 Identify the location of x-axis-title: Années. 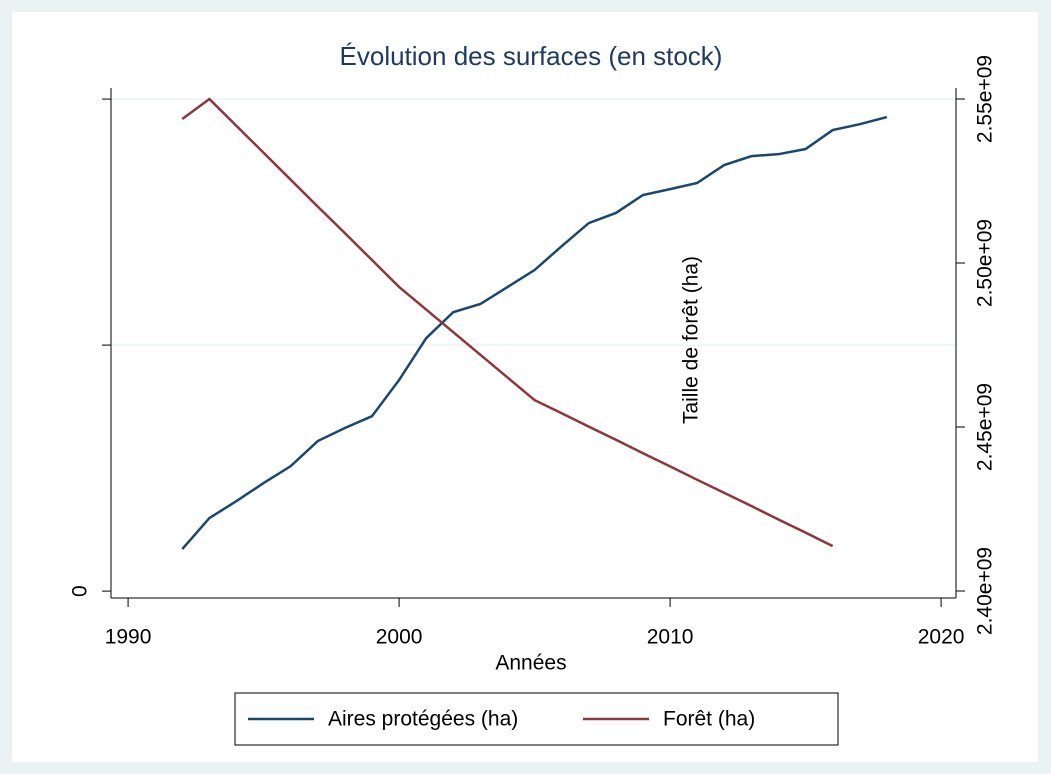
(530, 663).